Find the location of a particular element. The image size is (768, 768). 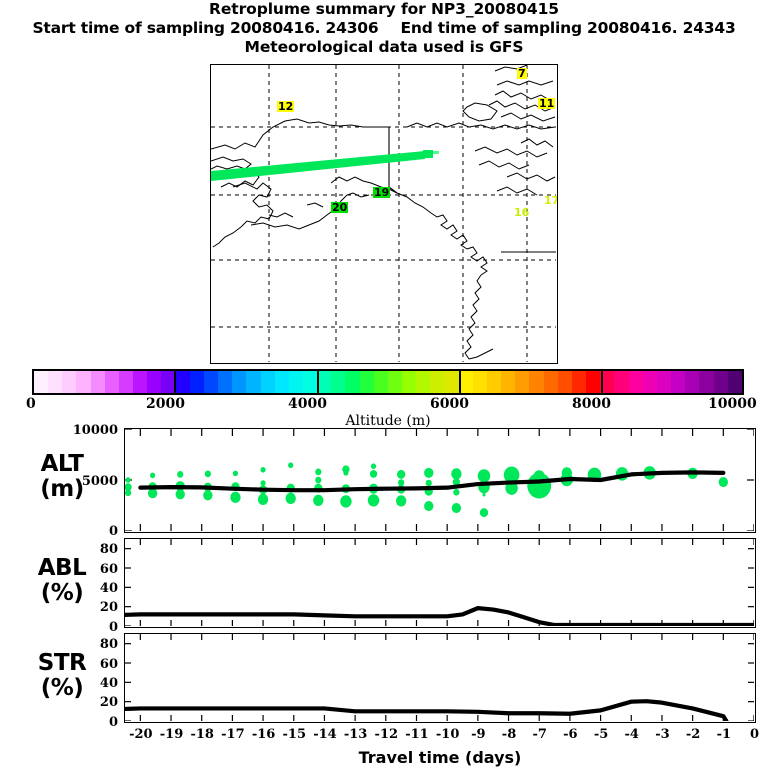

str-chart is located at coordinates (440, 678).